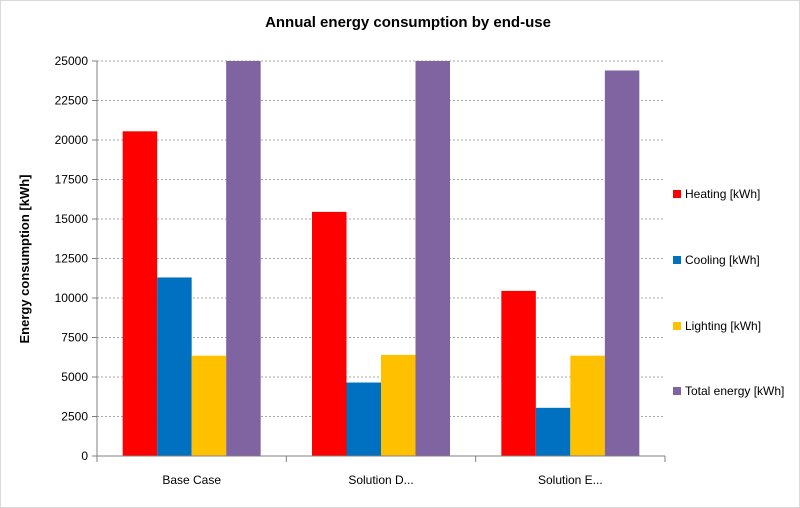 This screenshot has width=800, height=508. I want to click on y-tick-label: 0, so click(84, 456).